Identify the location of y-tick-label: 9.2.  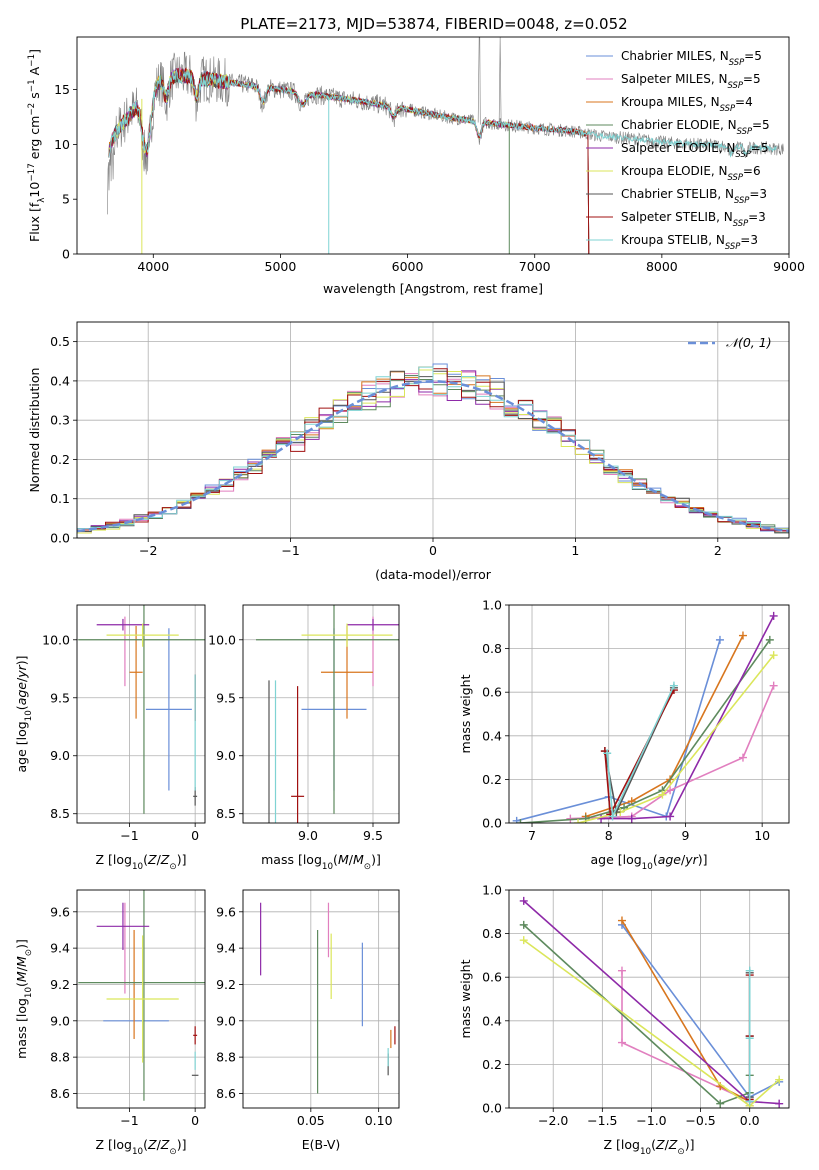
(60, 984).